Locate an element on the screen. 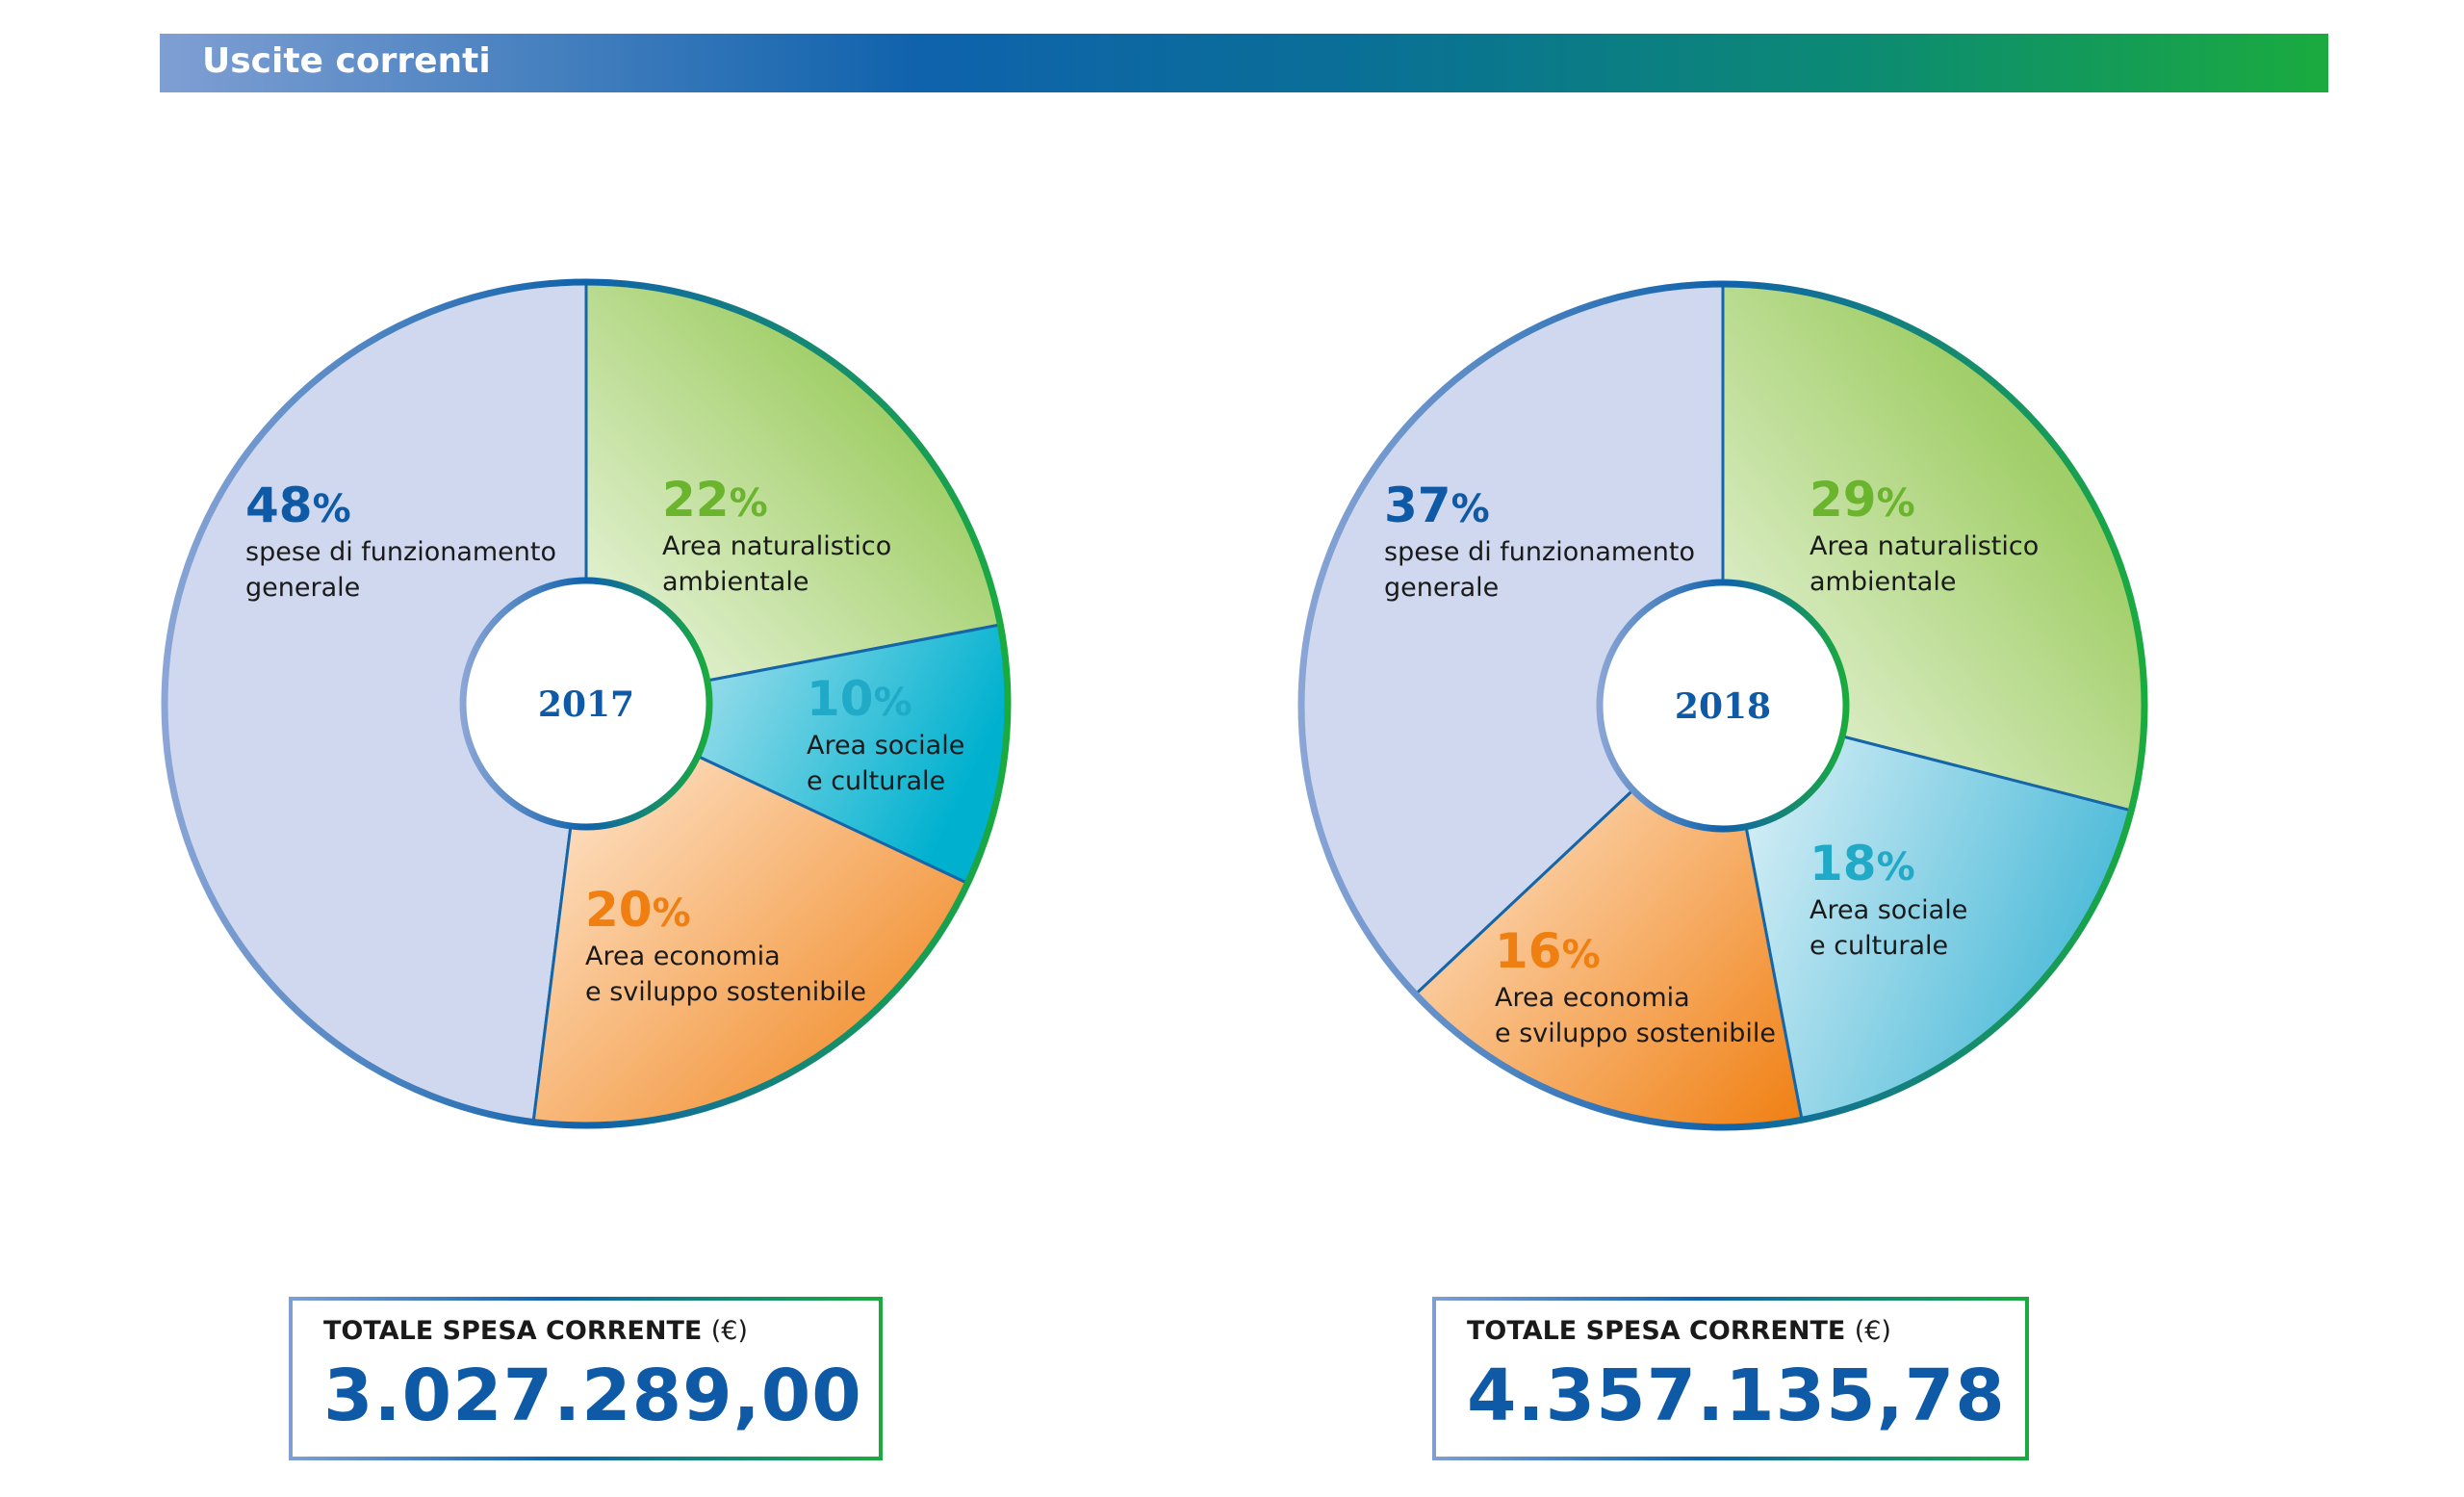  slice-percent-label: 10% is located at coordinates (859, 699).